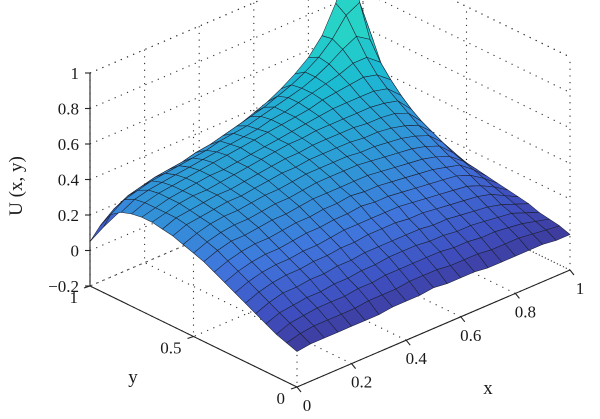 This screenshot has height=419, width=600. What do you see at coordinates (417, 358) in the screenshot?
I see `x-tick-label: 0.4` at bounding box center [417, 358].